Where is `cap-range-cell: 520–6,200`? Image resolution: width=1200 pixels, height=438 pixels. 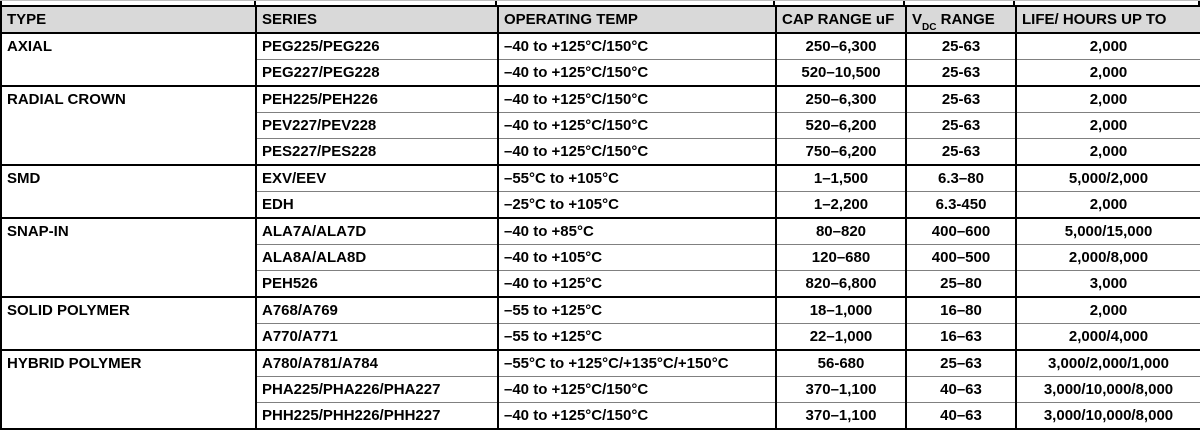 cap-range-cell: 520–6,200 is located at coordinates (841, 125).